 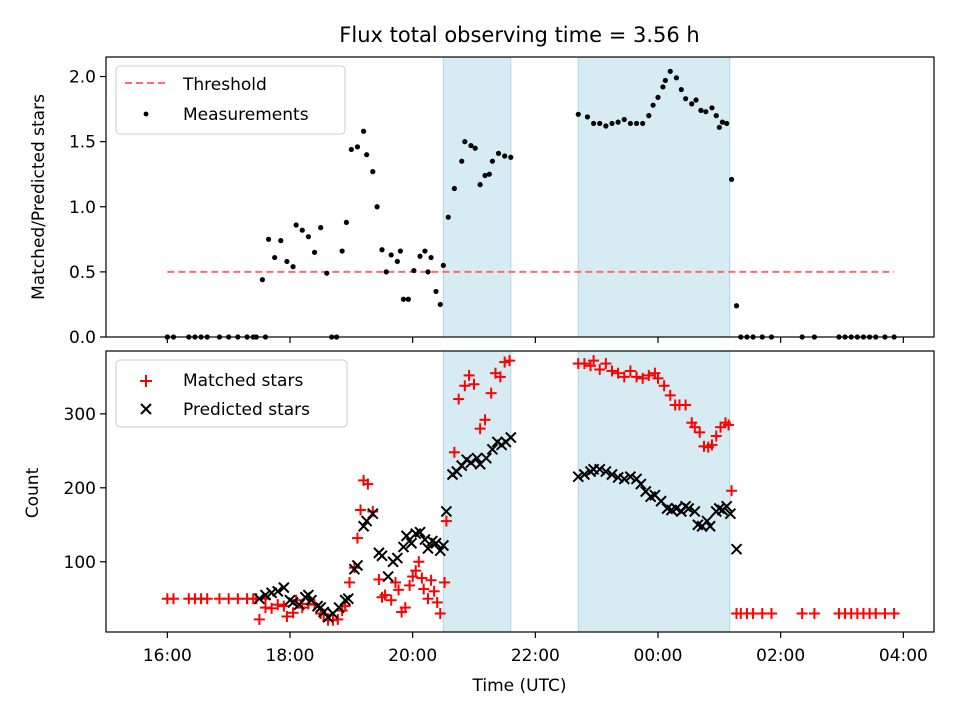 I want to click on legend-measurements-label: Measurements, so click(x=246, y=115).